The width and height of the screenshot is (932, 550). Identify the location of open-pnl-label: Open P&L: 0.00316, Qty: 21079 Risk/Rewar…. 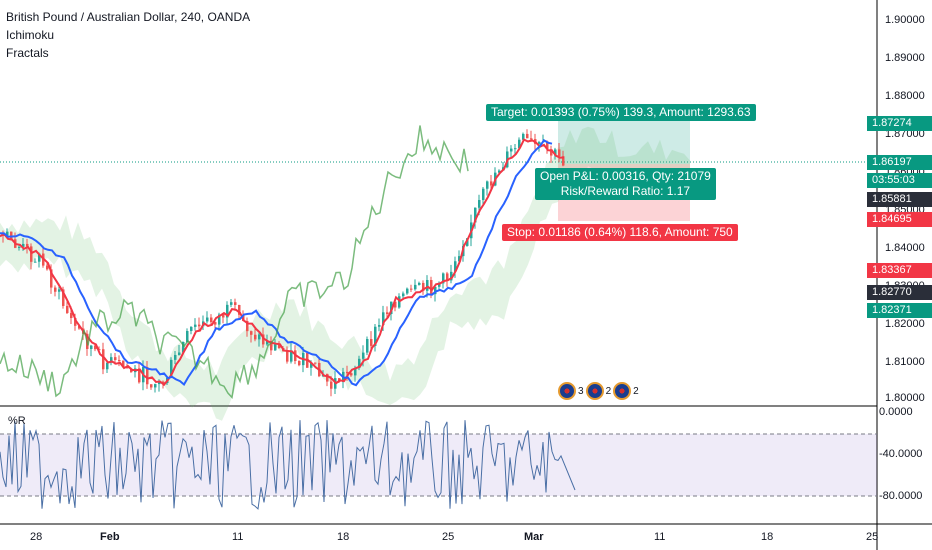
(625, 184).